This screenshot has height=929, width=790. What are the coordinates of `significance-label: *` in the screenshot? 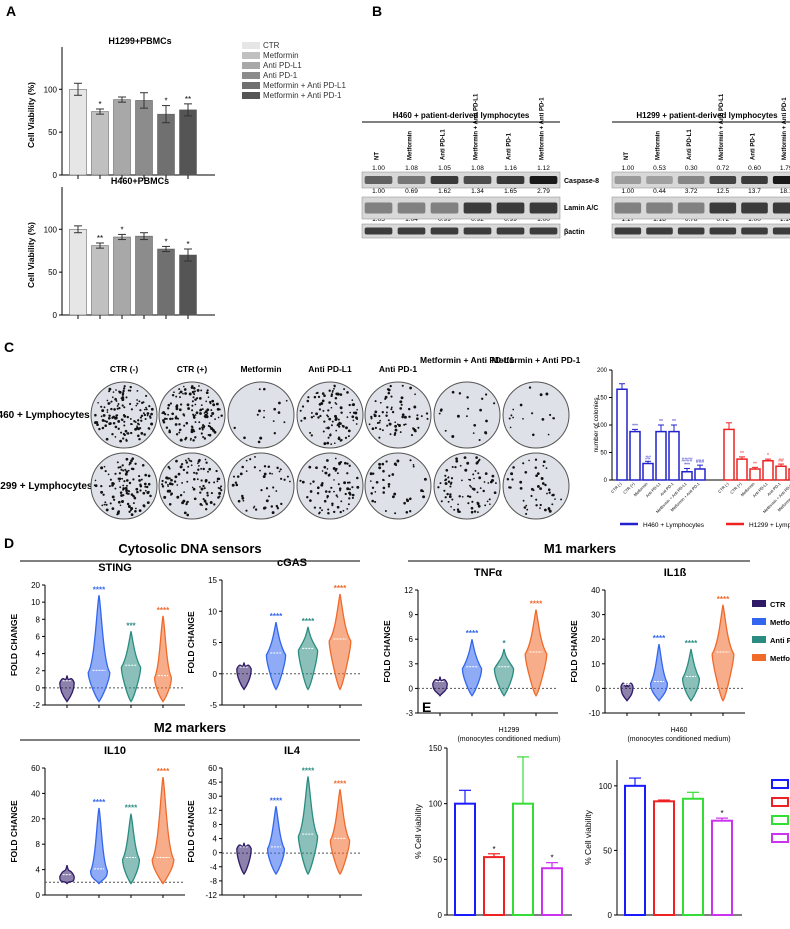 It's located at (99, 104).